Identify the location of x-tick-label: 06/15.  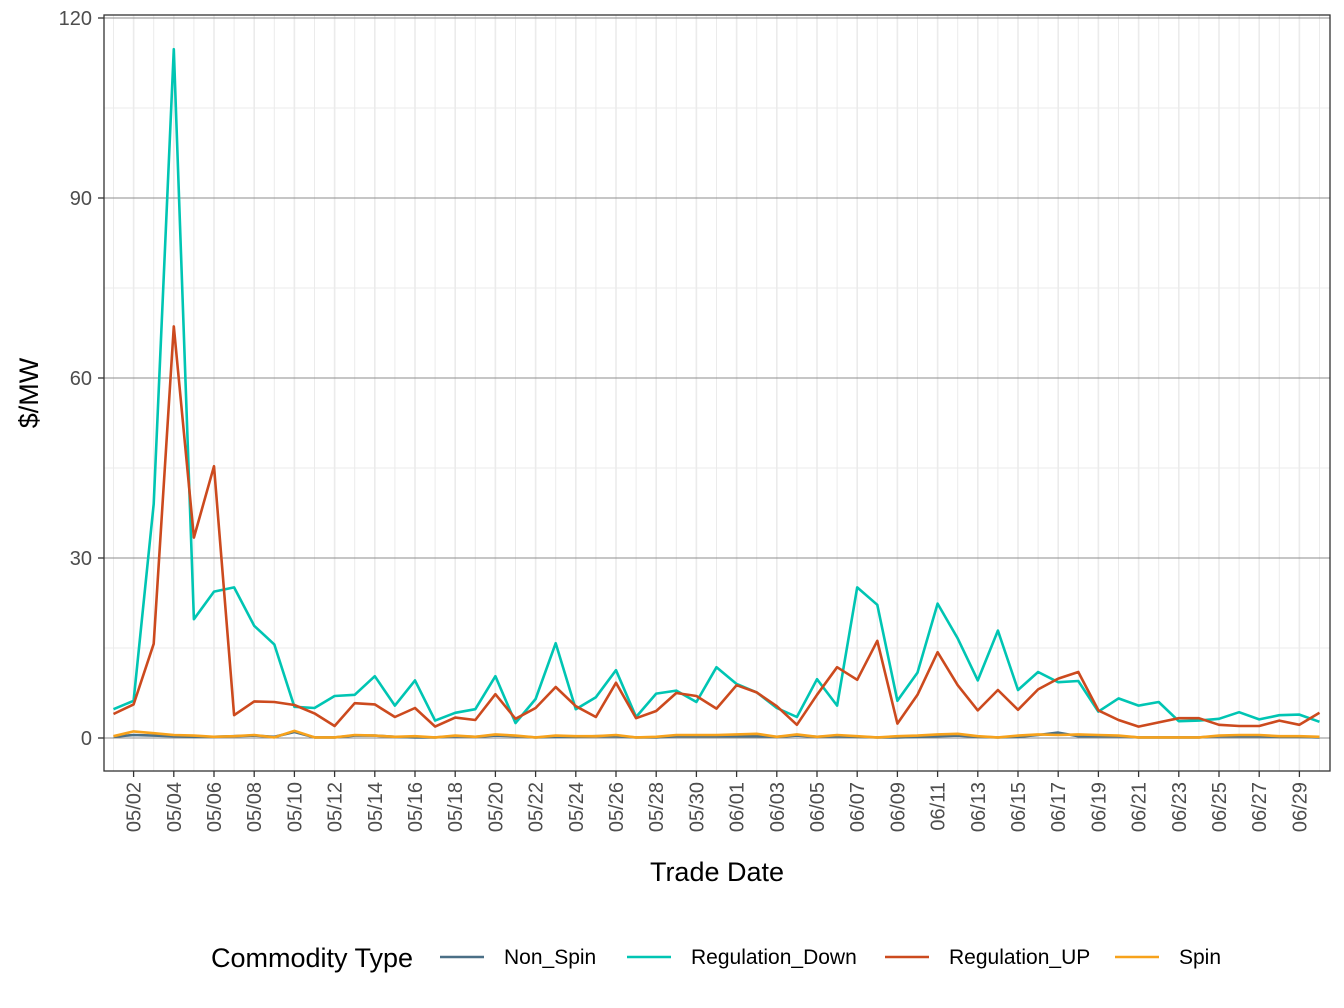
(1019, 807).